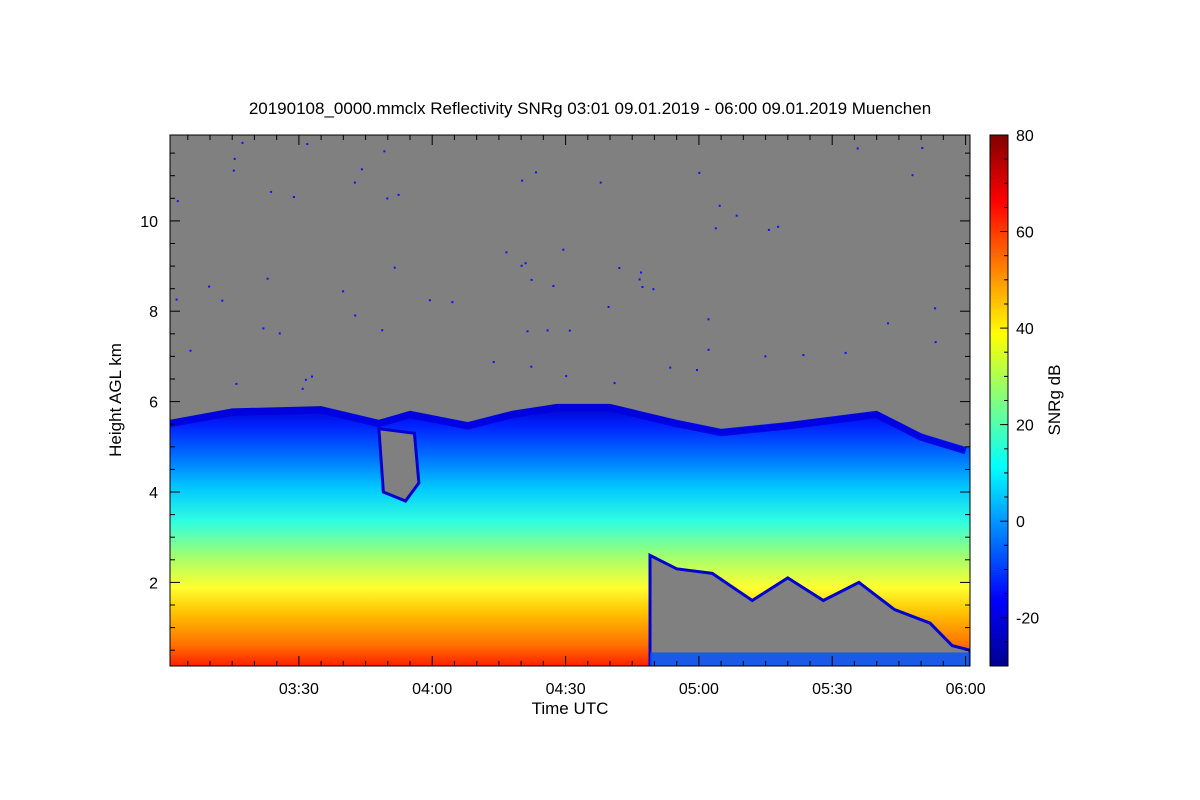 The height and width of the screenshot is (800, 1200). I want to click on clear-gap-lower, so click(810, 610).